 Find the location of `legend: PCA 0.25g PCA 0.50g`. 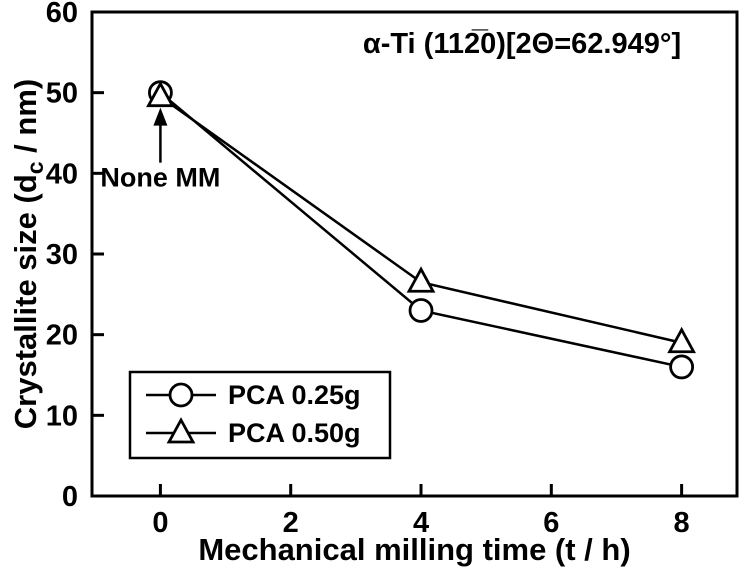

legend: PCA 0.25g PCA 0.50g is located at coordinates (260, 415).